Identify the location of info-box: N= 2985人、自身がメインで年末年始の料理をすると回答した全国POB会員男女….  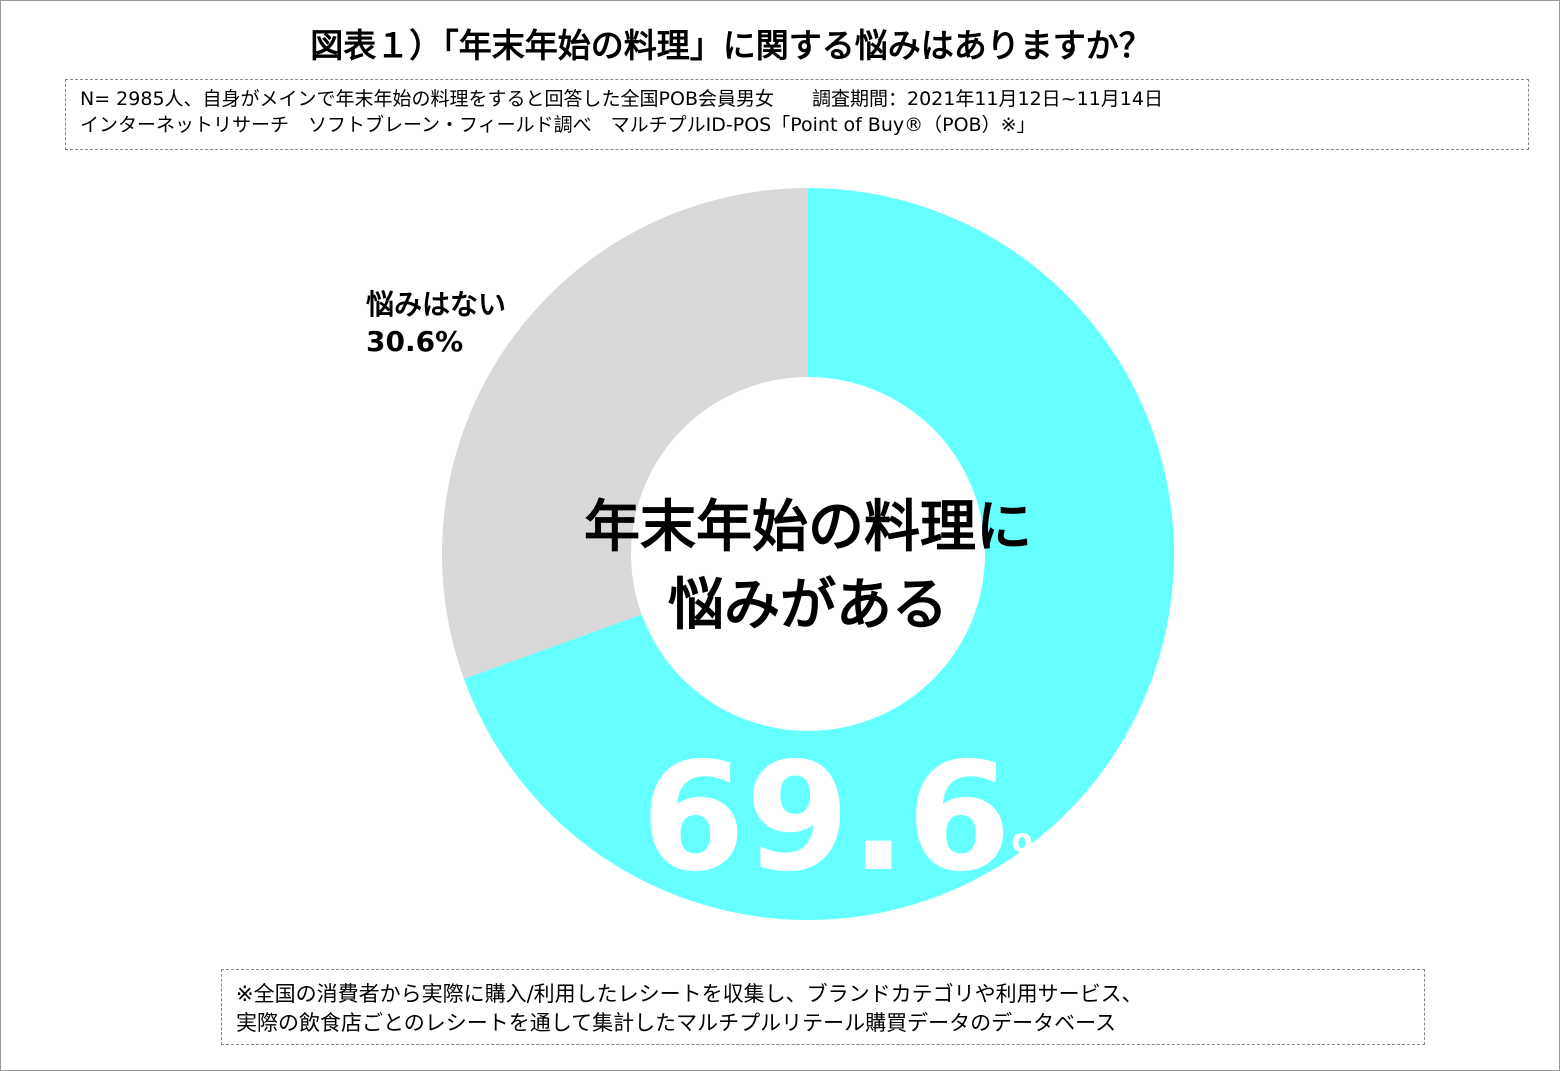
(797, 114).